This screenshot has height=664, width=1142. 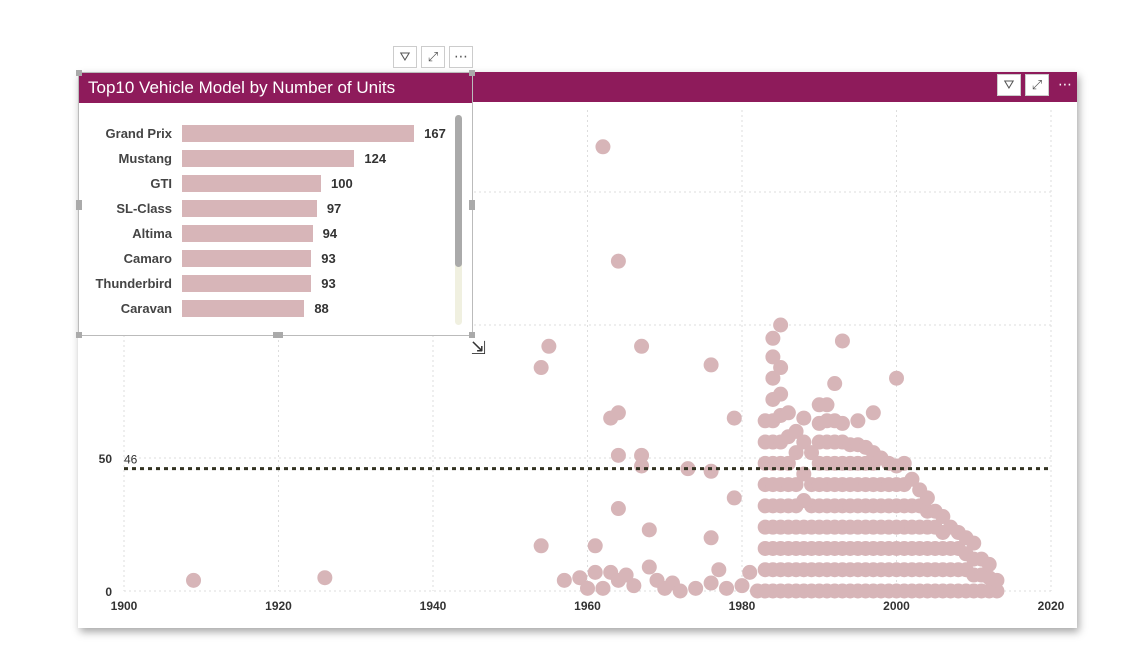 I want to click on bar-row: Mustang 124, so click(x=232, y=158).